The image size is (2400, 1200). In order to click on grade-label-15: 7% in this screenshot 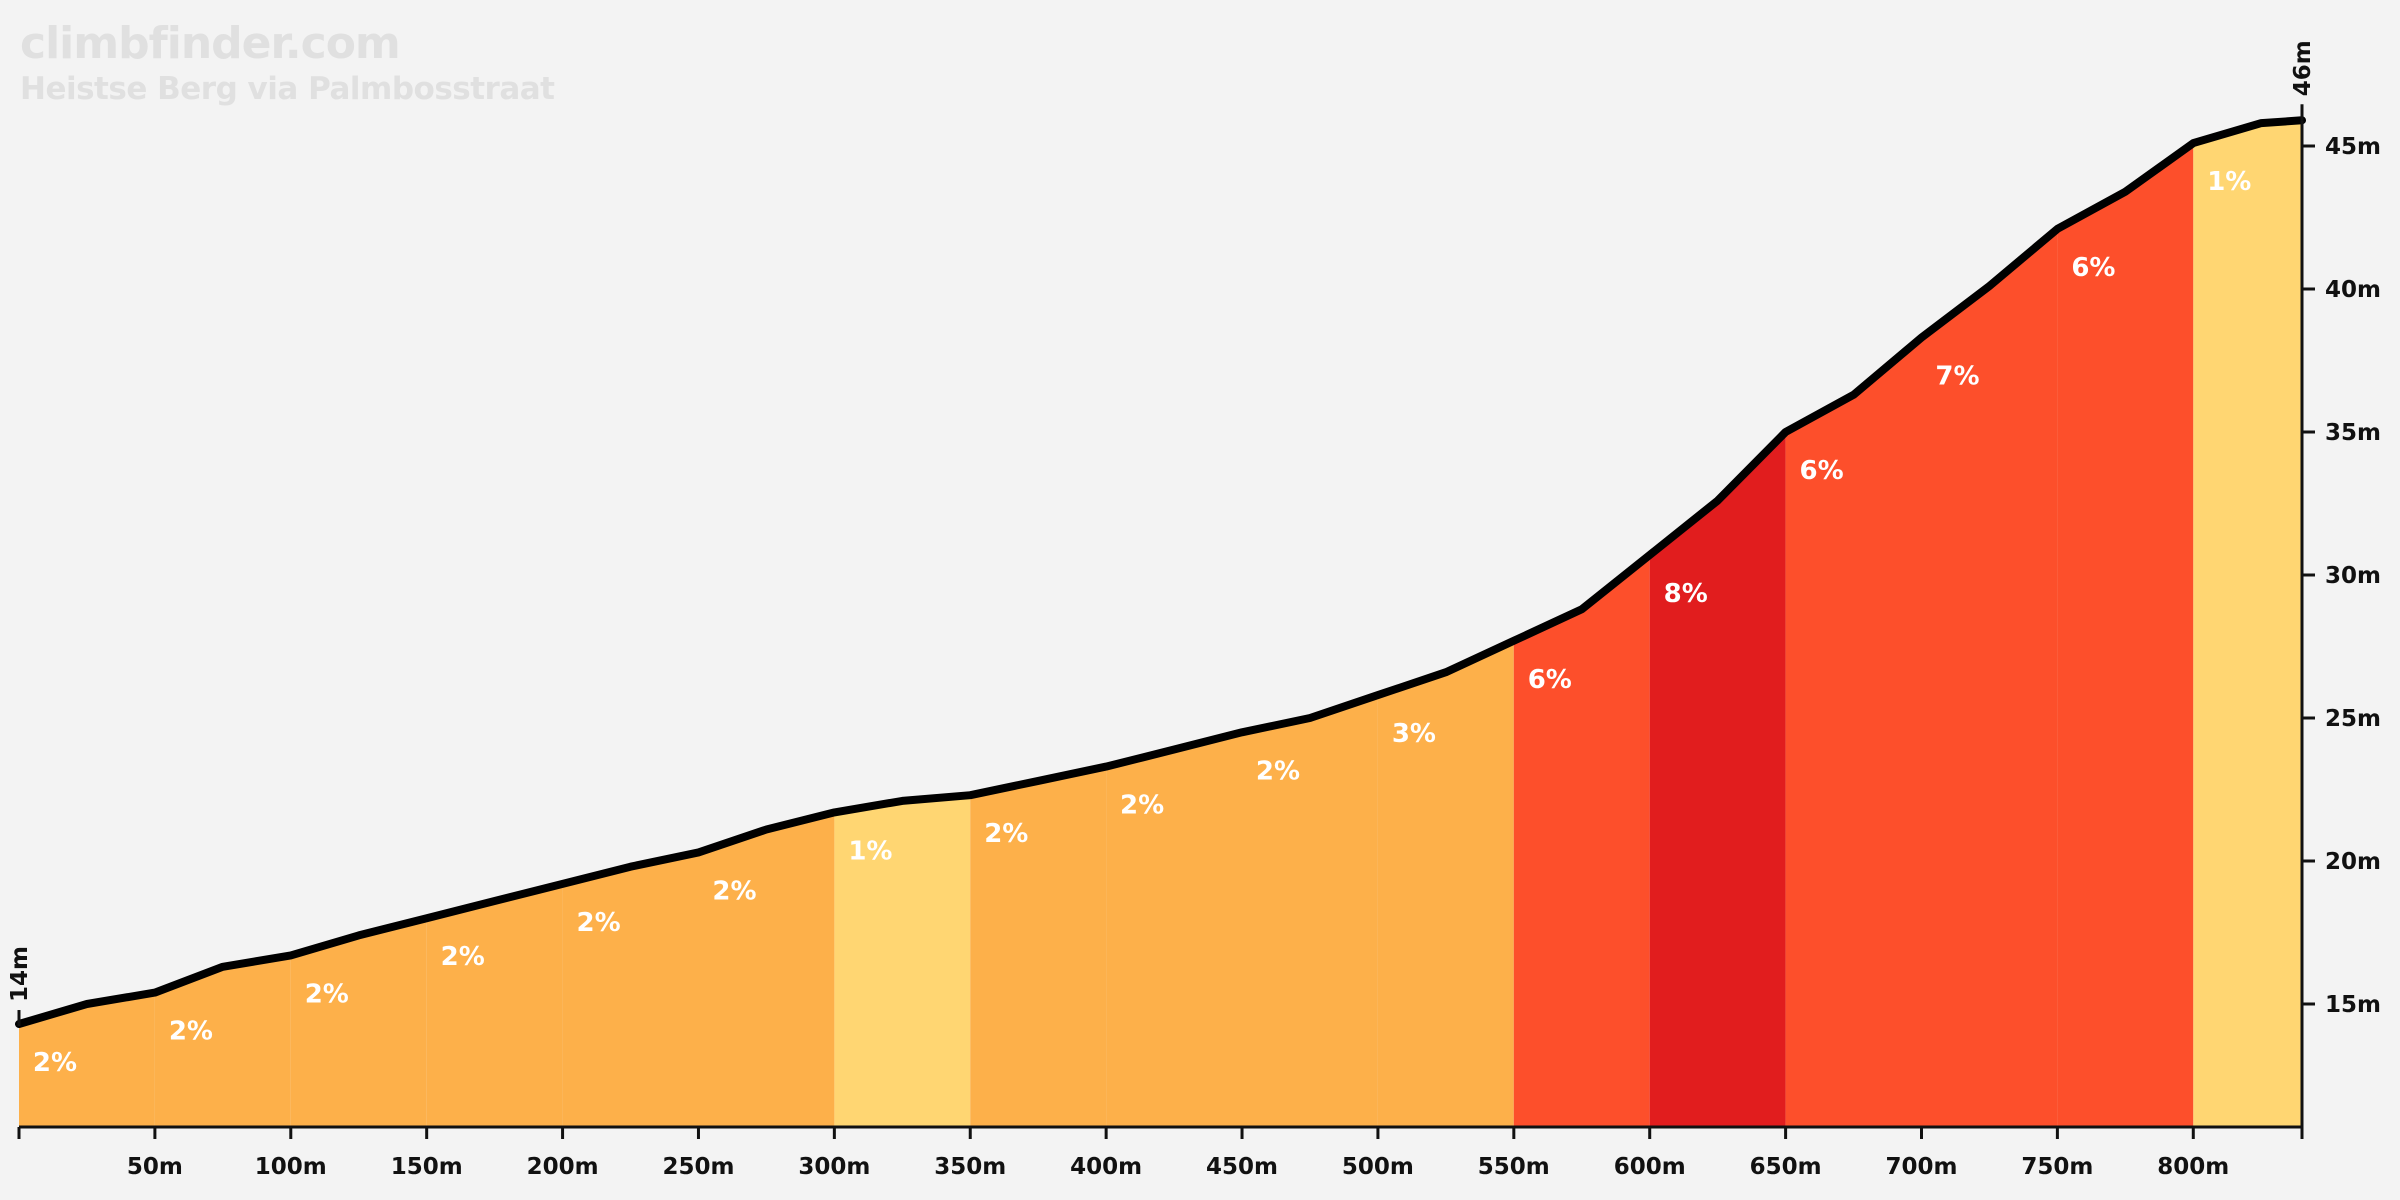, I will do `click(1957, 377)`.